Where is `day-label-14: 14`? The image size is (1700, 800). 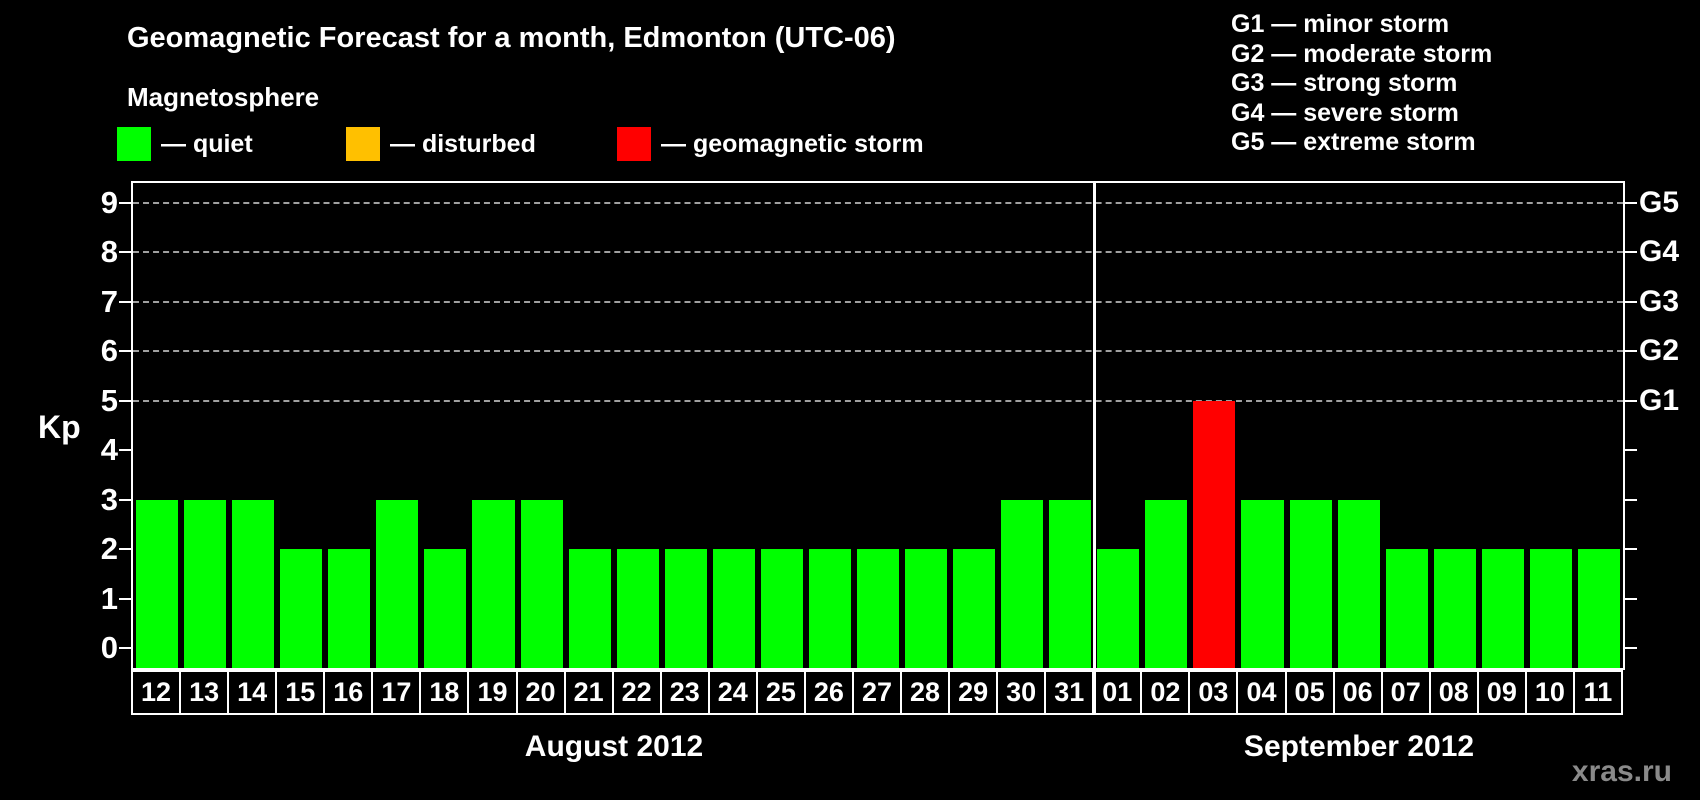
day-label-14: 14 is located at coordinates (251, 692).